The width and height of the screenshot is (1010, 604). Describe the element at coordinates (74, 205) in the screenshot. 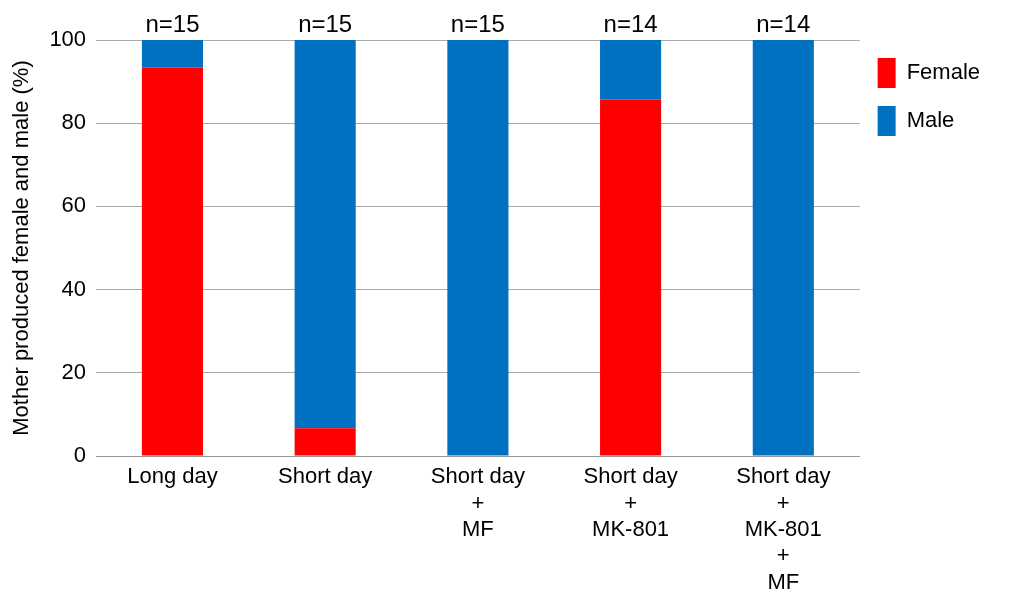

I see `y-tick-label: 60` at that location.